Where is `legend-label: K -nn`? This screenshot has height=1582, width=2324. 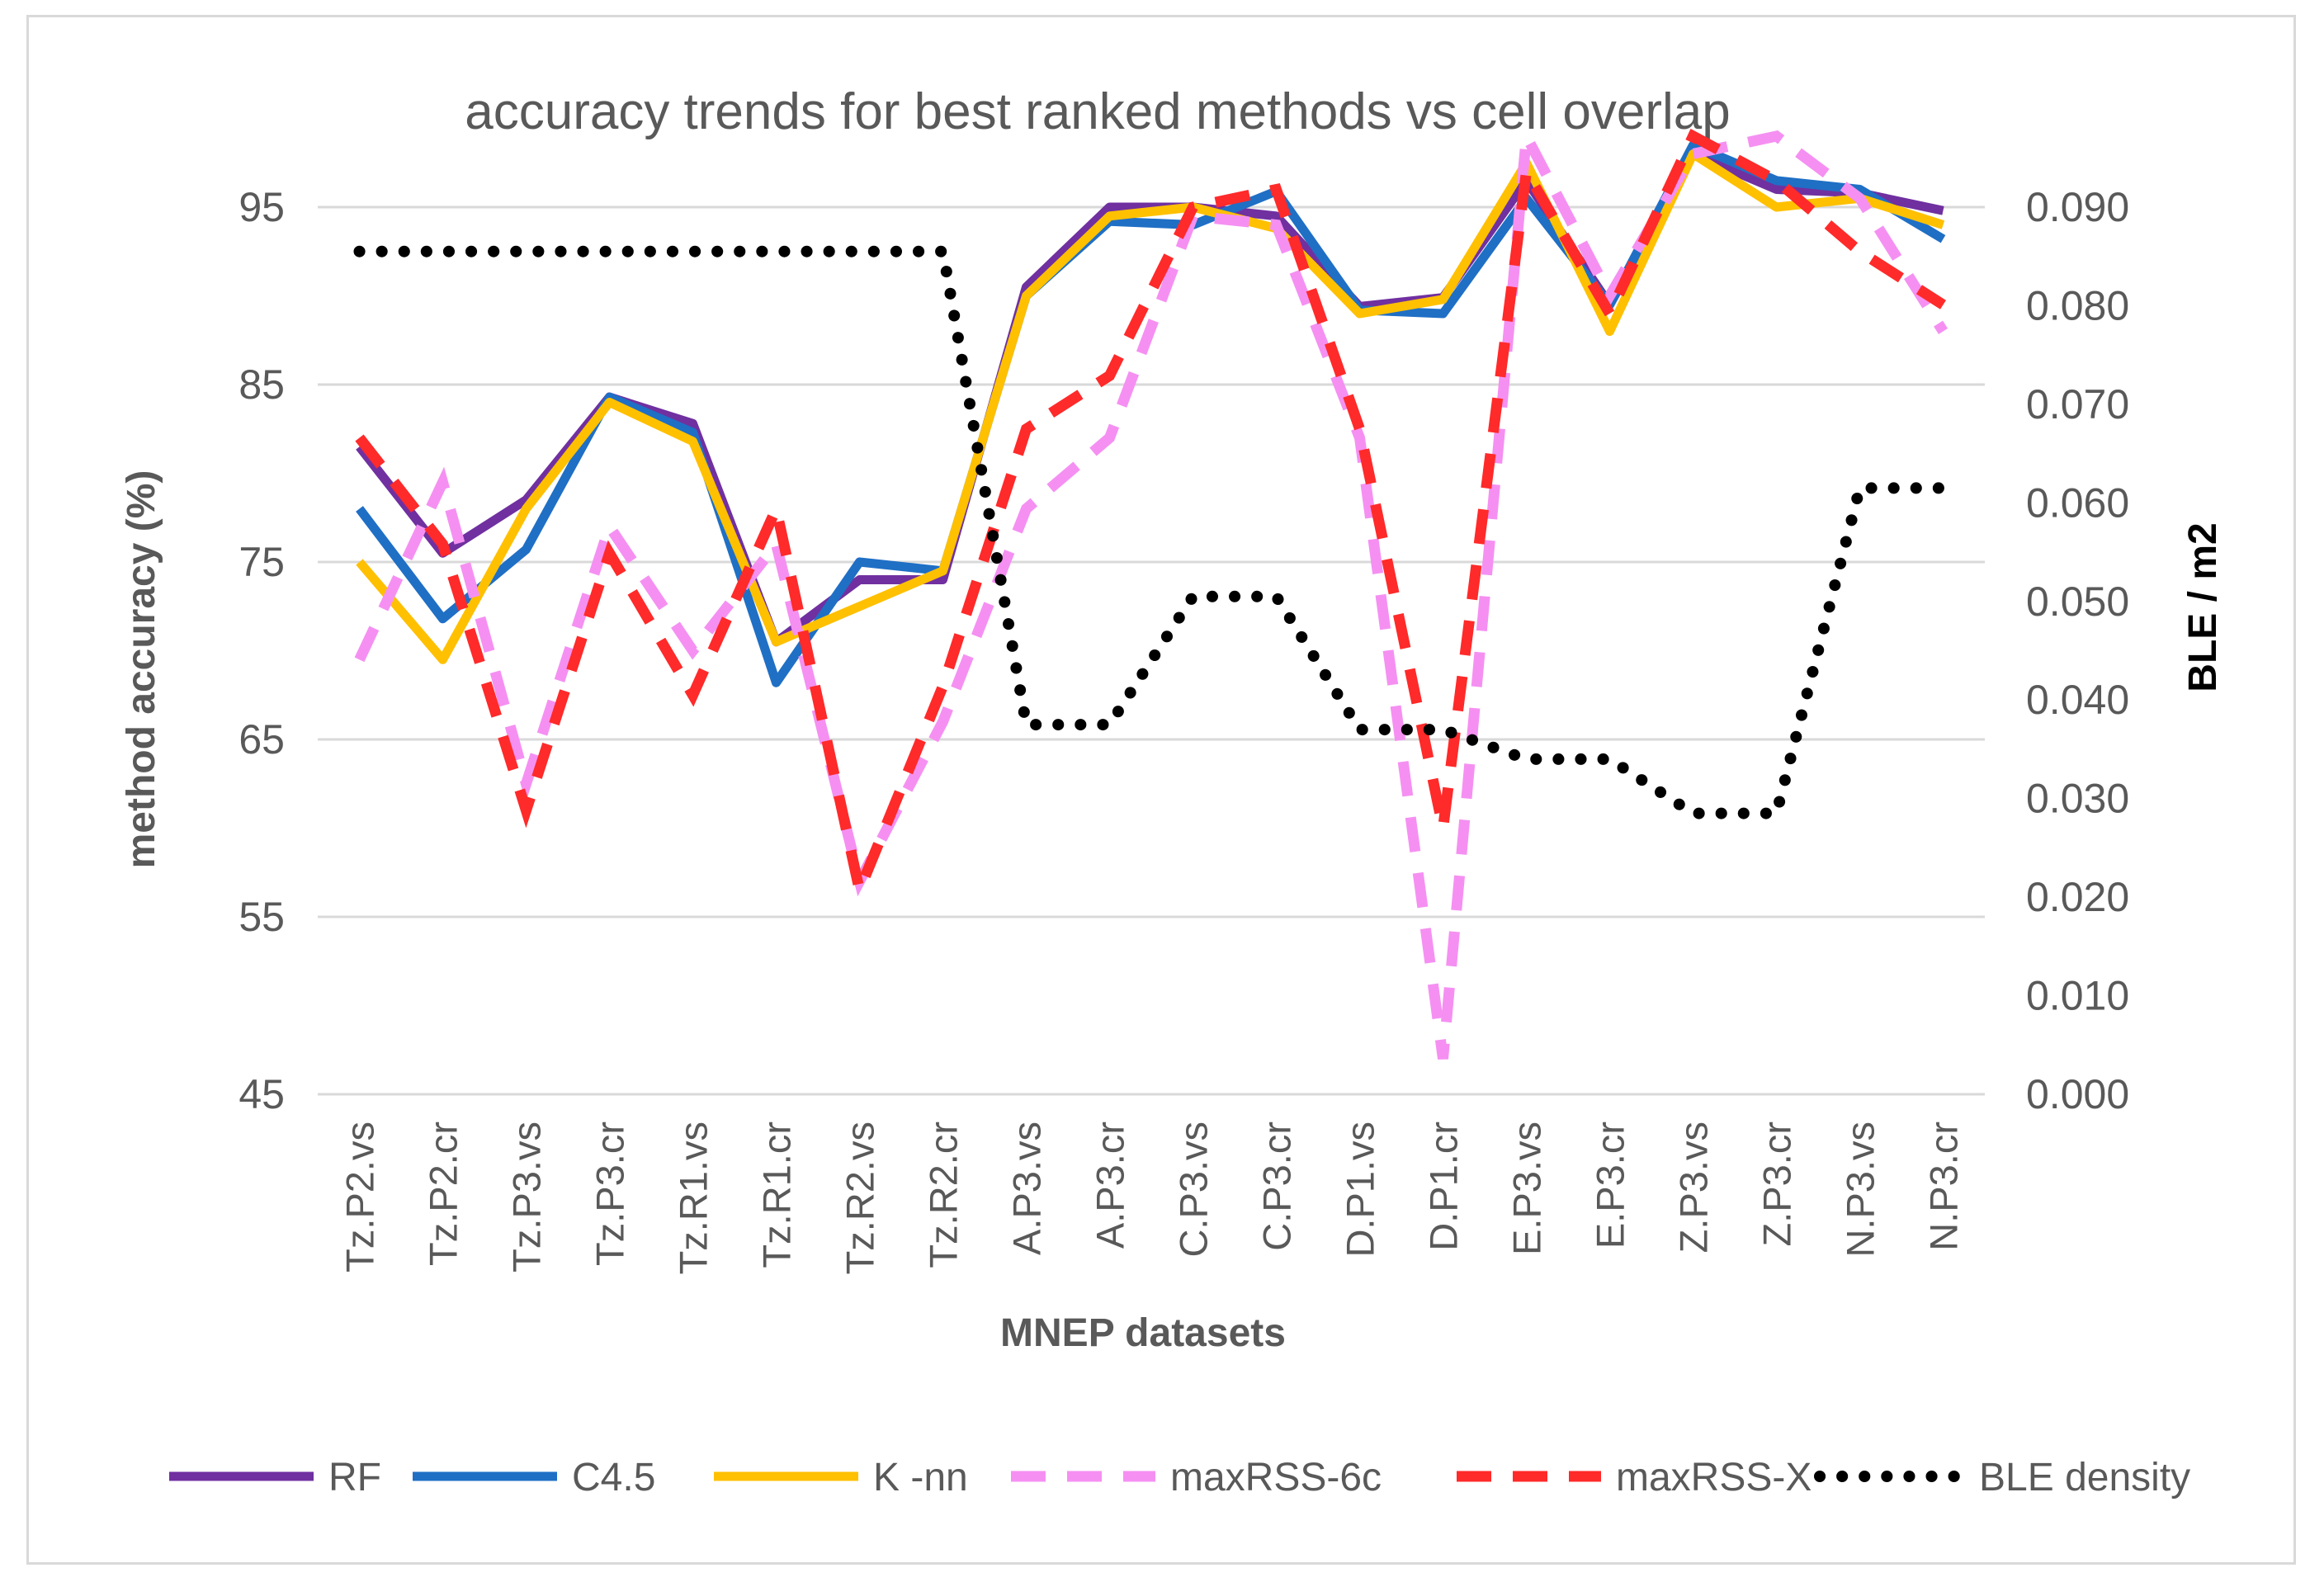
legend-label: K -nn is located at coordinates (920, 1477).